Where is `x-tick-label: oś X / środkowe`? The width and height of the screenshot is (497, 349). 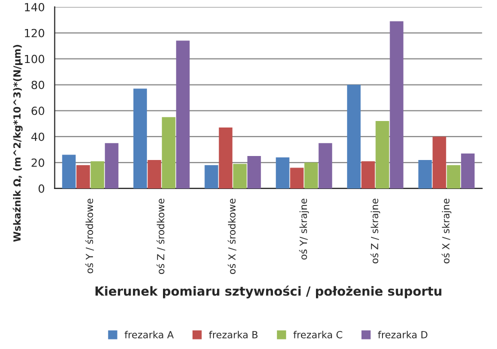 x-tick-label: oś X / środkowe is located at coordinates (232, 236).